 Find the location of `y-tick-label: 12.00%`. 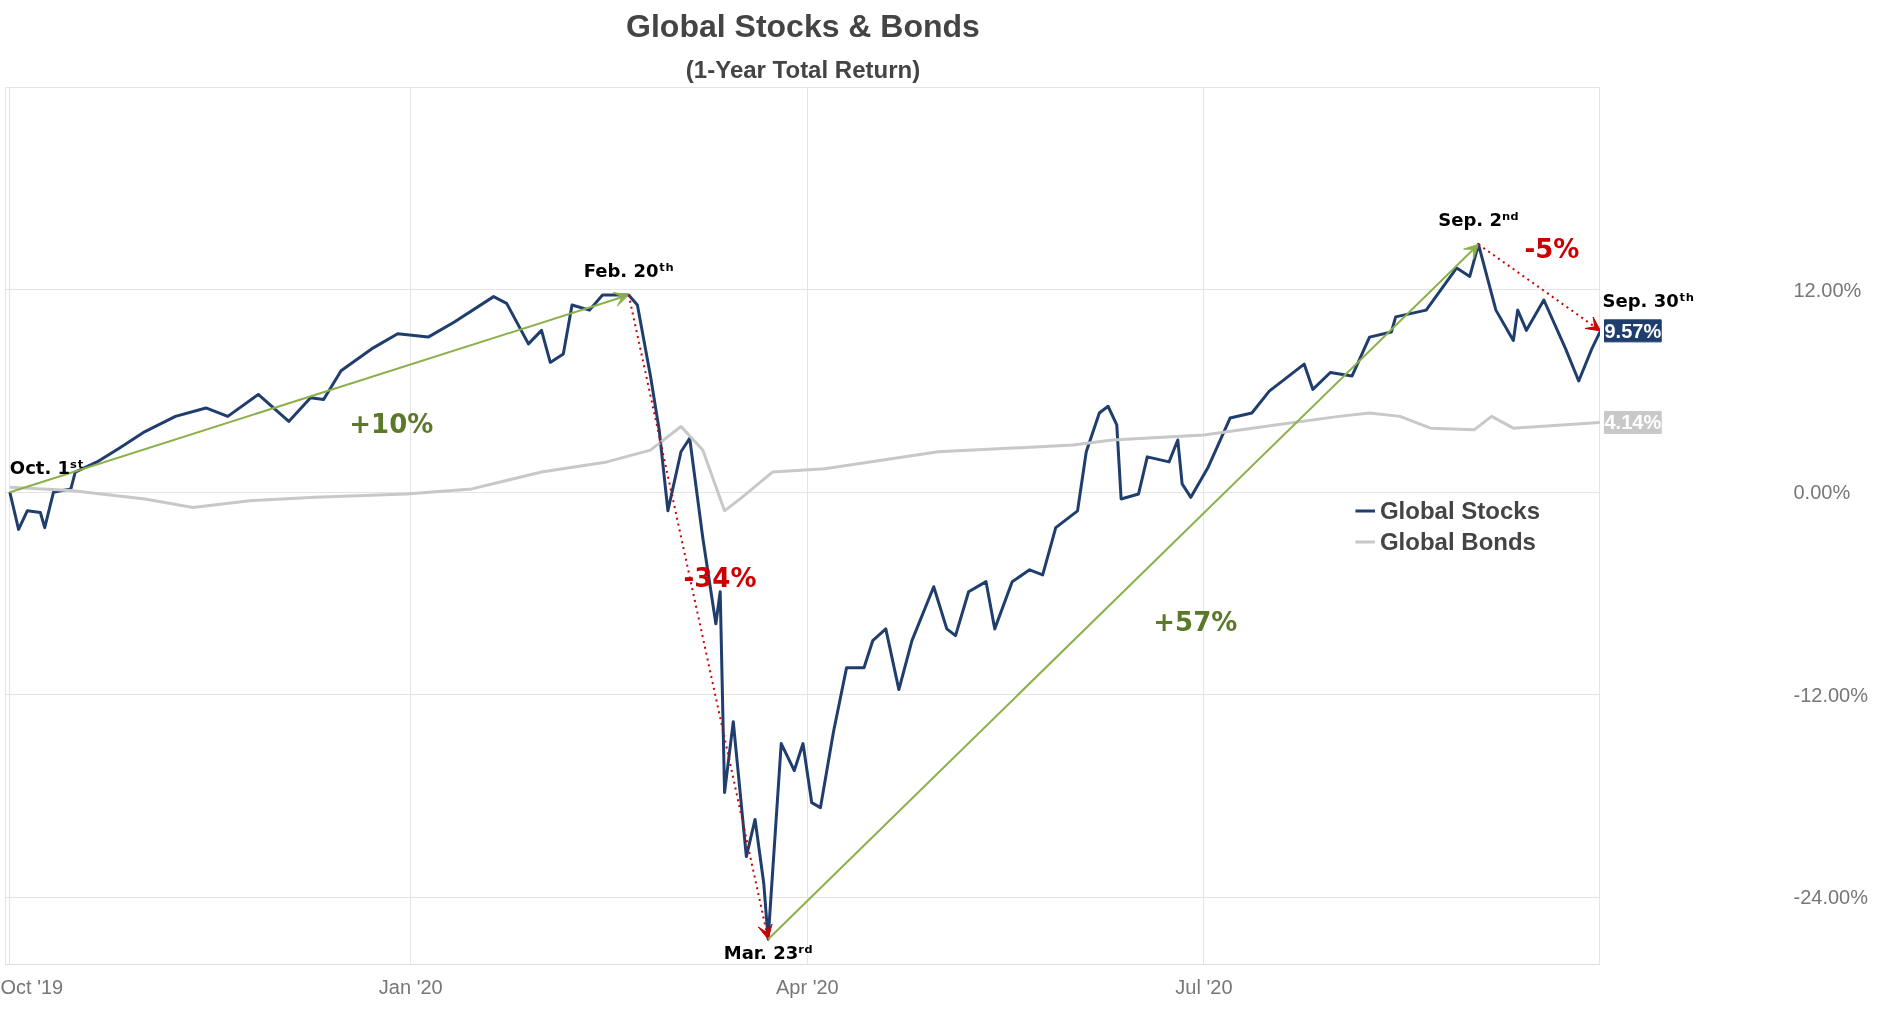

y-tick-label: 12.00% is located at coordinates (1827, 289).